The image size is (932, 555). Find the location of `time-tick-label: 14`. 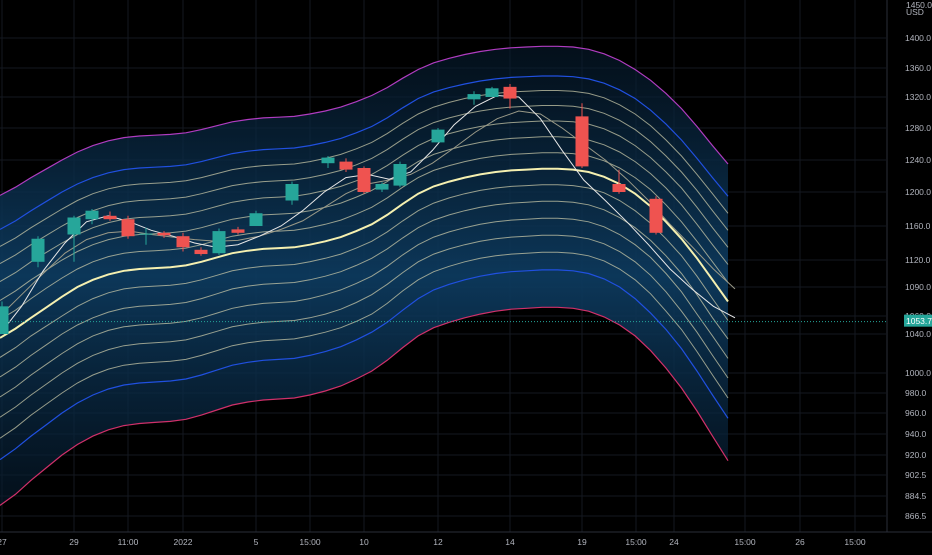

time-tick-label: 14 is located at coordinates (510, 542).